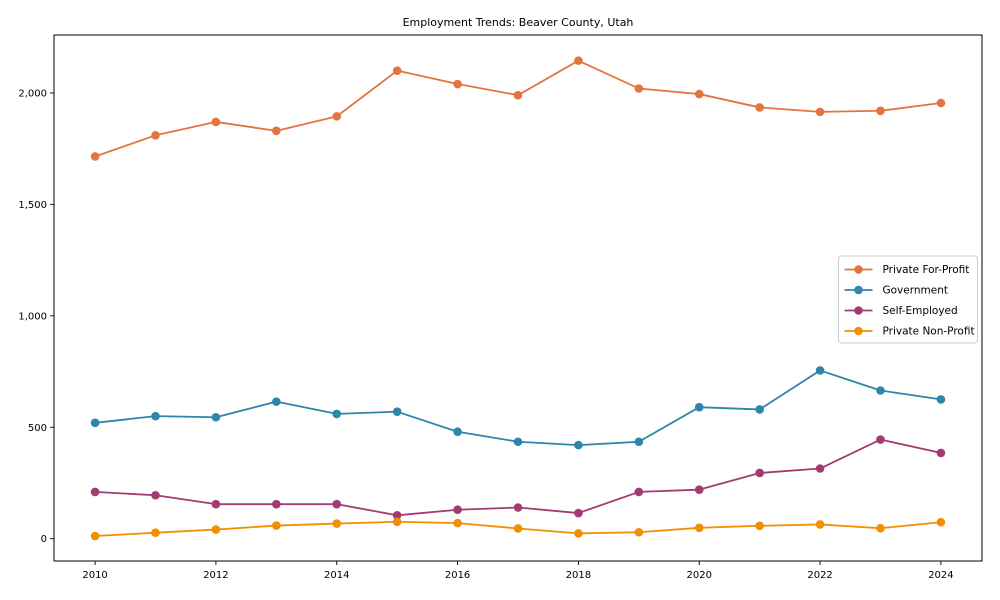 The height and width of the screenshot is (600, 1000). Describe the element at coordinates (578, 575) in the screenshot. I see `x-tick-label: 2018` at that location.